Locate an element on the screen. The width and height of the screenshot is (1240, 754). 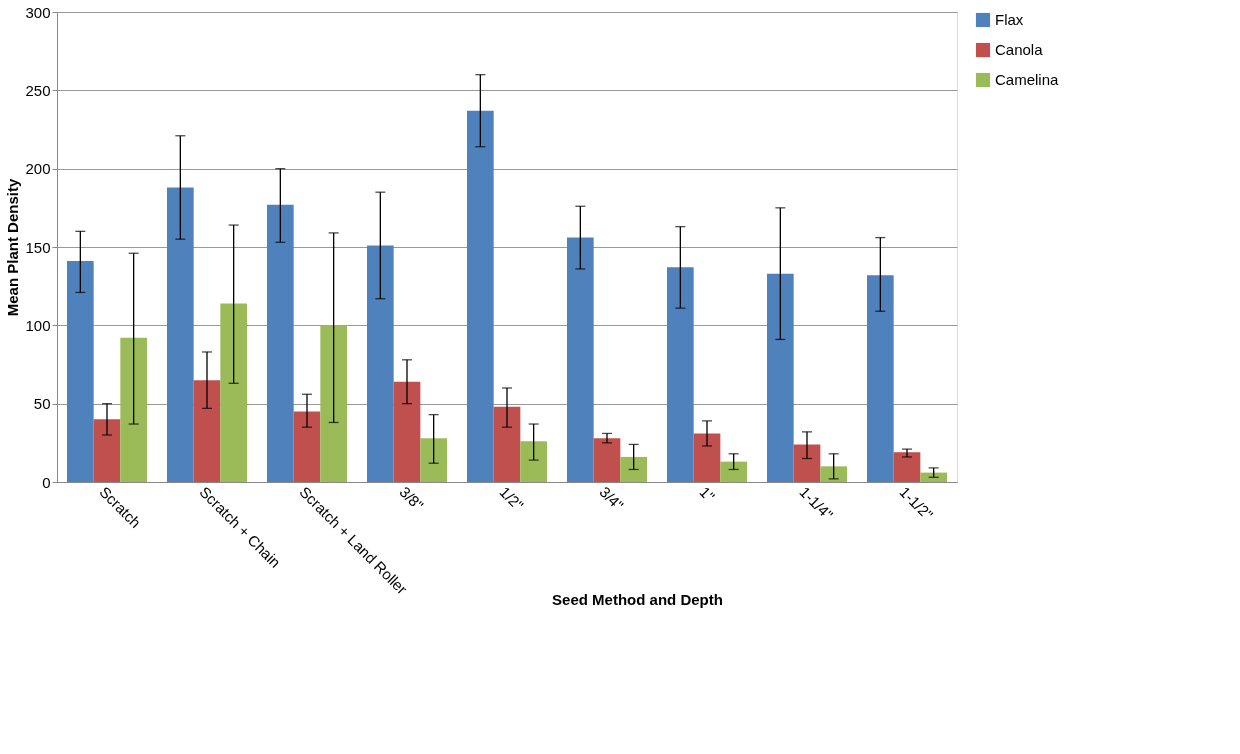
legend-label: Flax is located at coordinates (1009, 19).